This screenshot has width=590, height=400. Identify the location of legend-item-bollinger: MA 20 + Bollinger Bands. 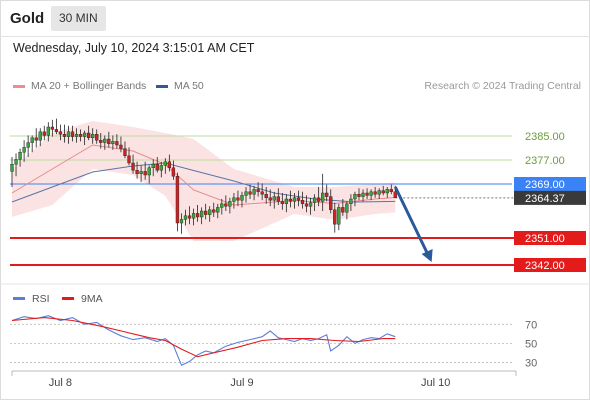
(79, 86).